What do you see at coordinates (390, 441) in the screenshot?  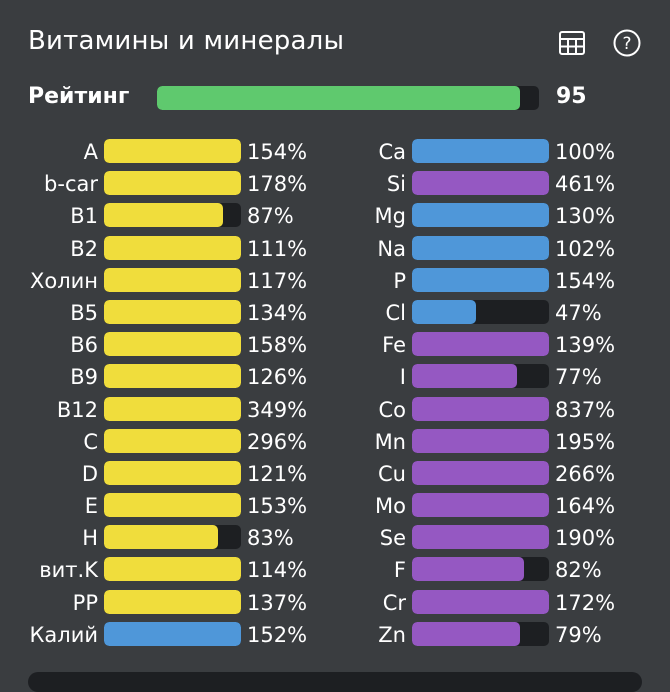 I see `nutrient-name: Mn` at bounding box center [390, 441].